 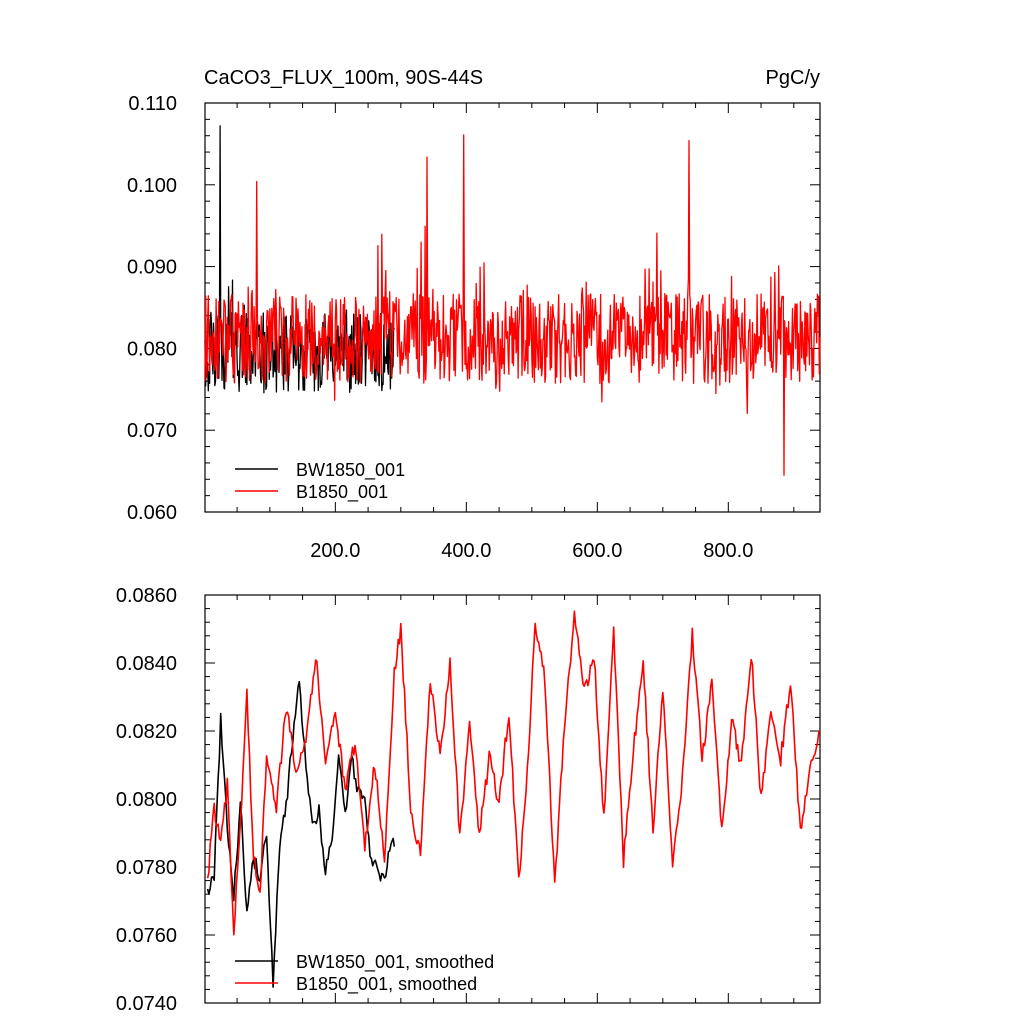 I want to click on y-tick-label: 0.090, so click(x=152, y=268).